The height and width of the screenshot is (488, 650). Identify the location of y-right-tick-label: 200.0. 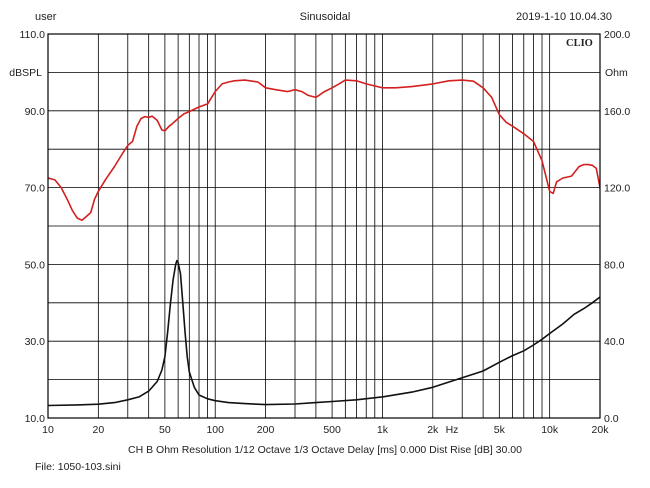
(617, 35).